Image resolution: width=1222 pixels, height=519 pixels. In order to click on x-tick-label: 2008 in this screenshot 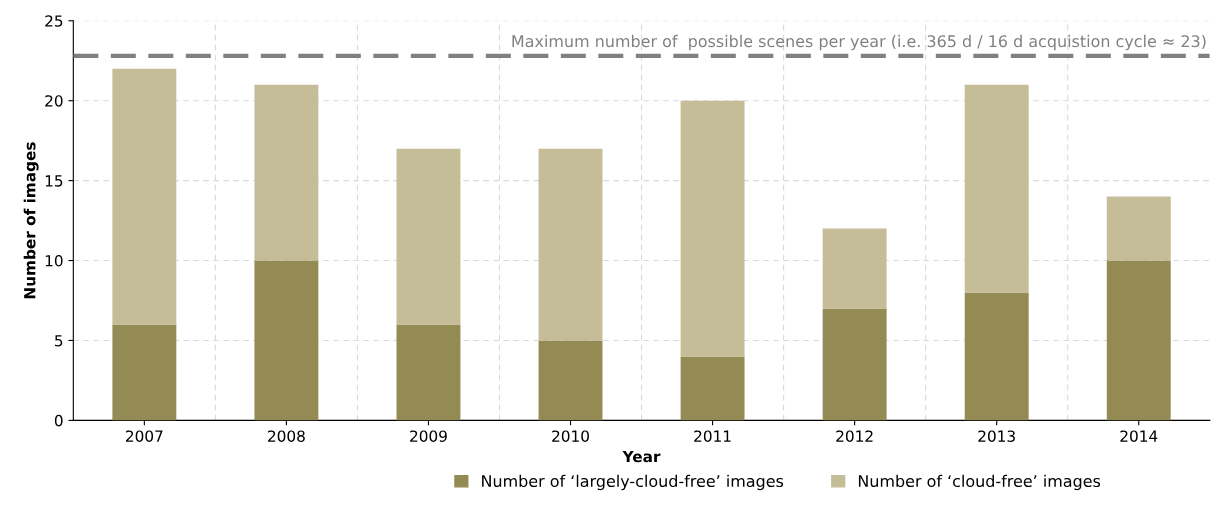, I will do `click(286, 436)`.